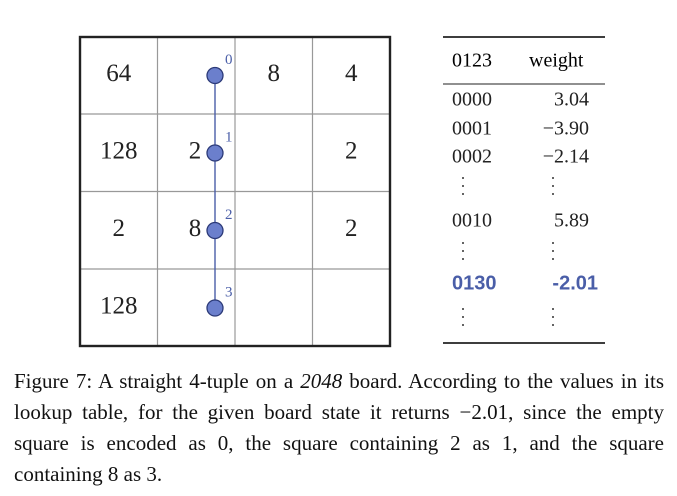  I want to click on caption-text: Figure 7: A straight 4-tuple on a, so click(157, 381).